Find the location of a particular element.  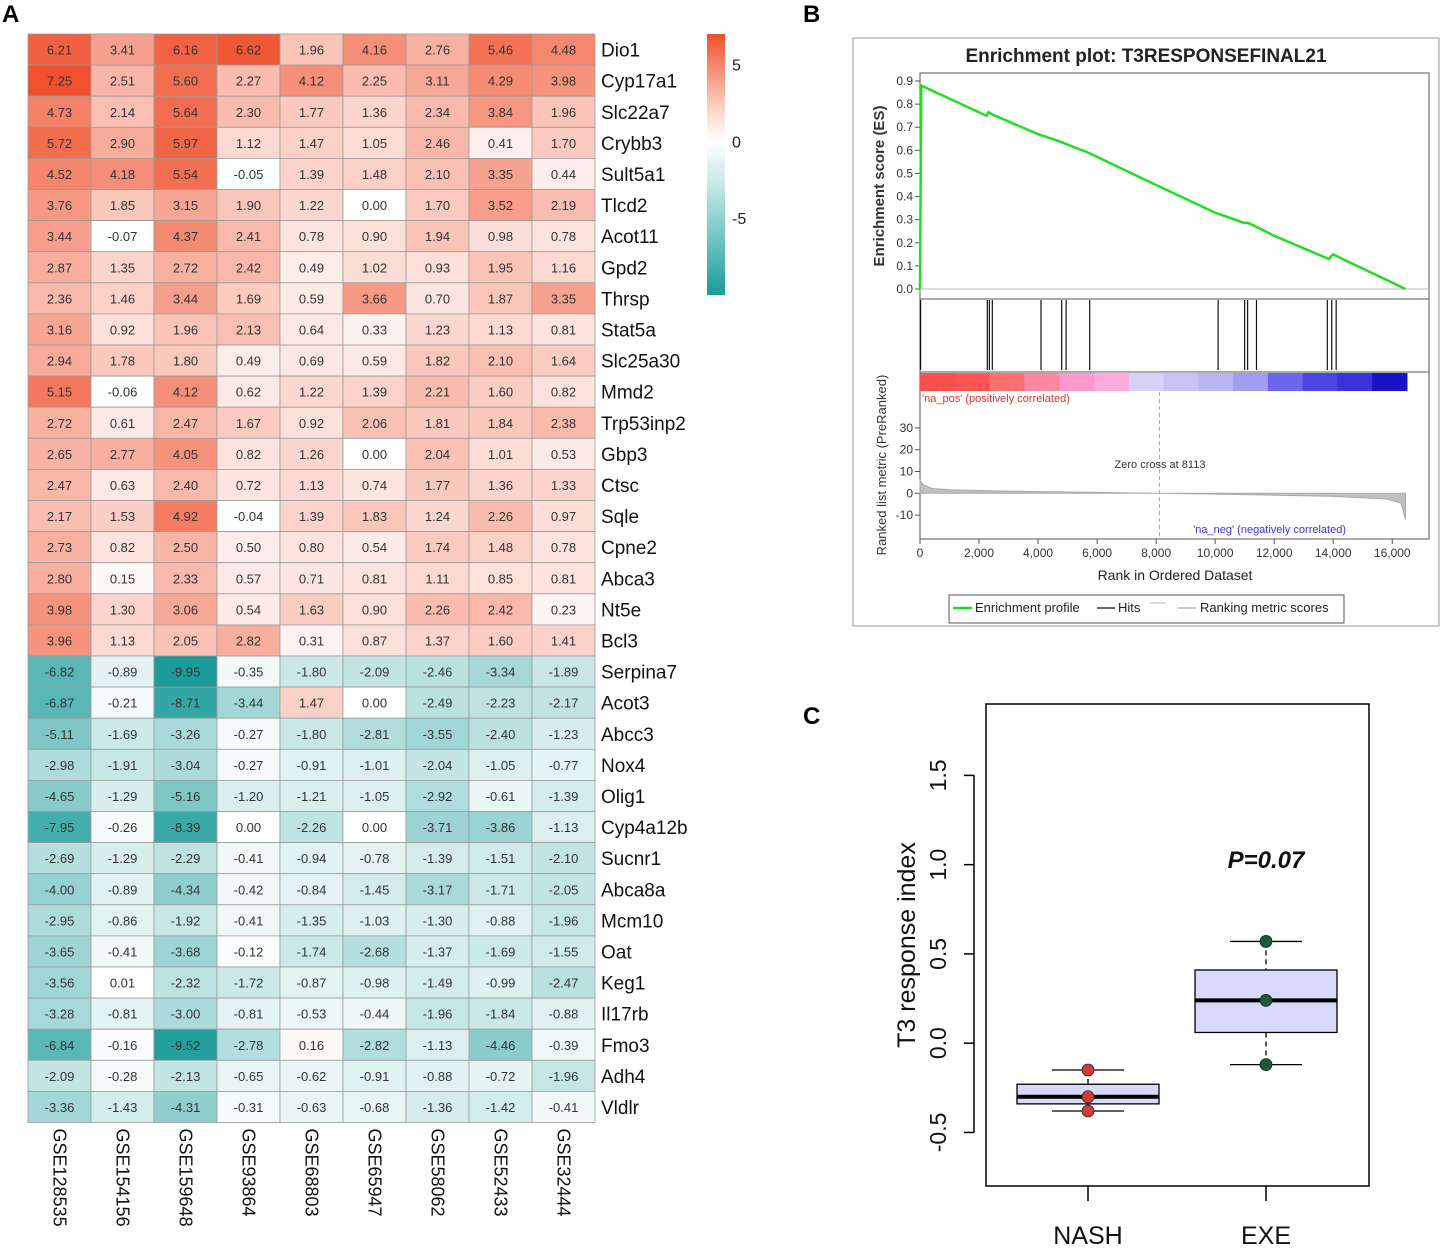

heatmap-cell-value: 1.63 is located at coordinates (311, 609).